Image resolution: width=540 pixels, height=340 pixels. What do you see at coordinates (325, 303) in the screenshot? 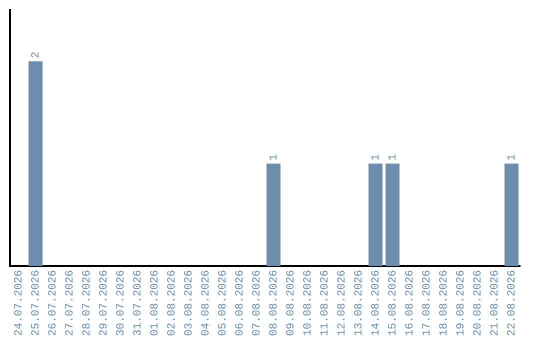
I see `x-tick-label: 11.08.2026` at bounding box center [325, 303].